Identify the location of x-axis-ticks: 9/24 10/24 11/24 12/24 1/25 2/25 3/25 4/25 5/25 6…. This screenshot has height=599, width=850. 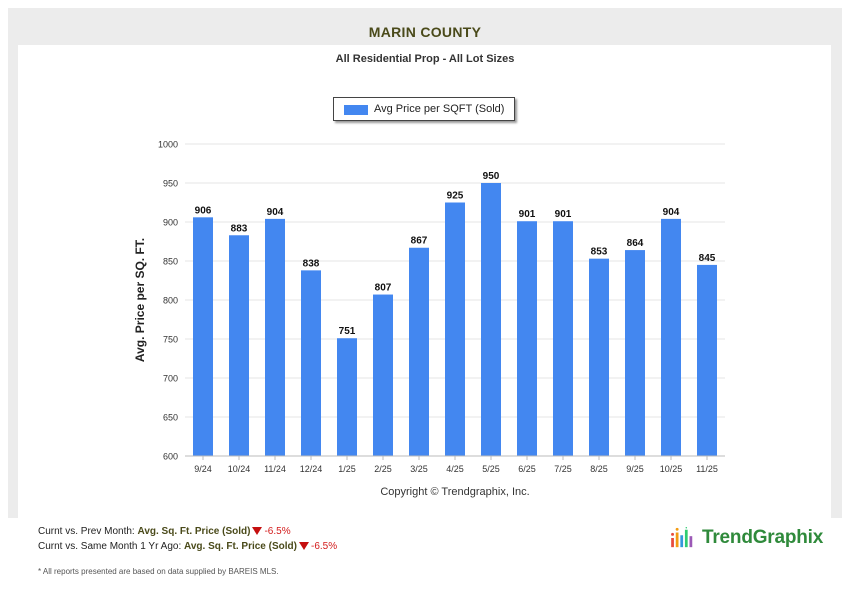
(455, 464).